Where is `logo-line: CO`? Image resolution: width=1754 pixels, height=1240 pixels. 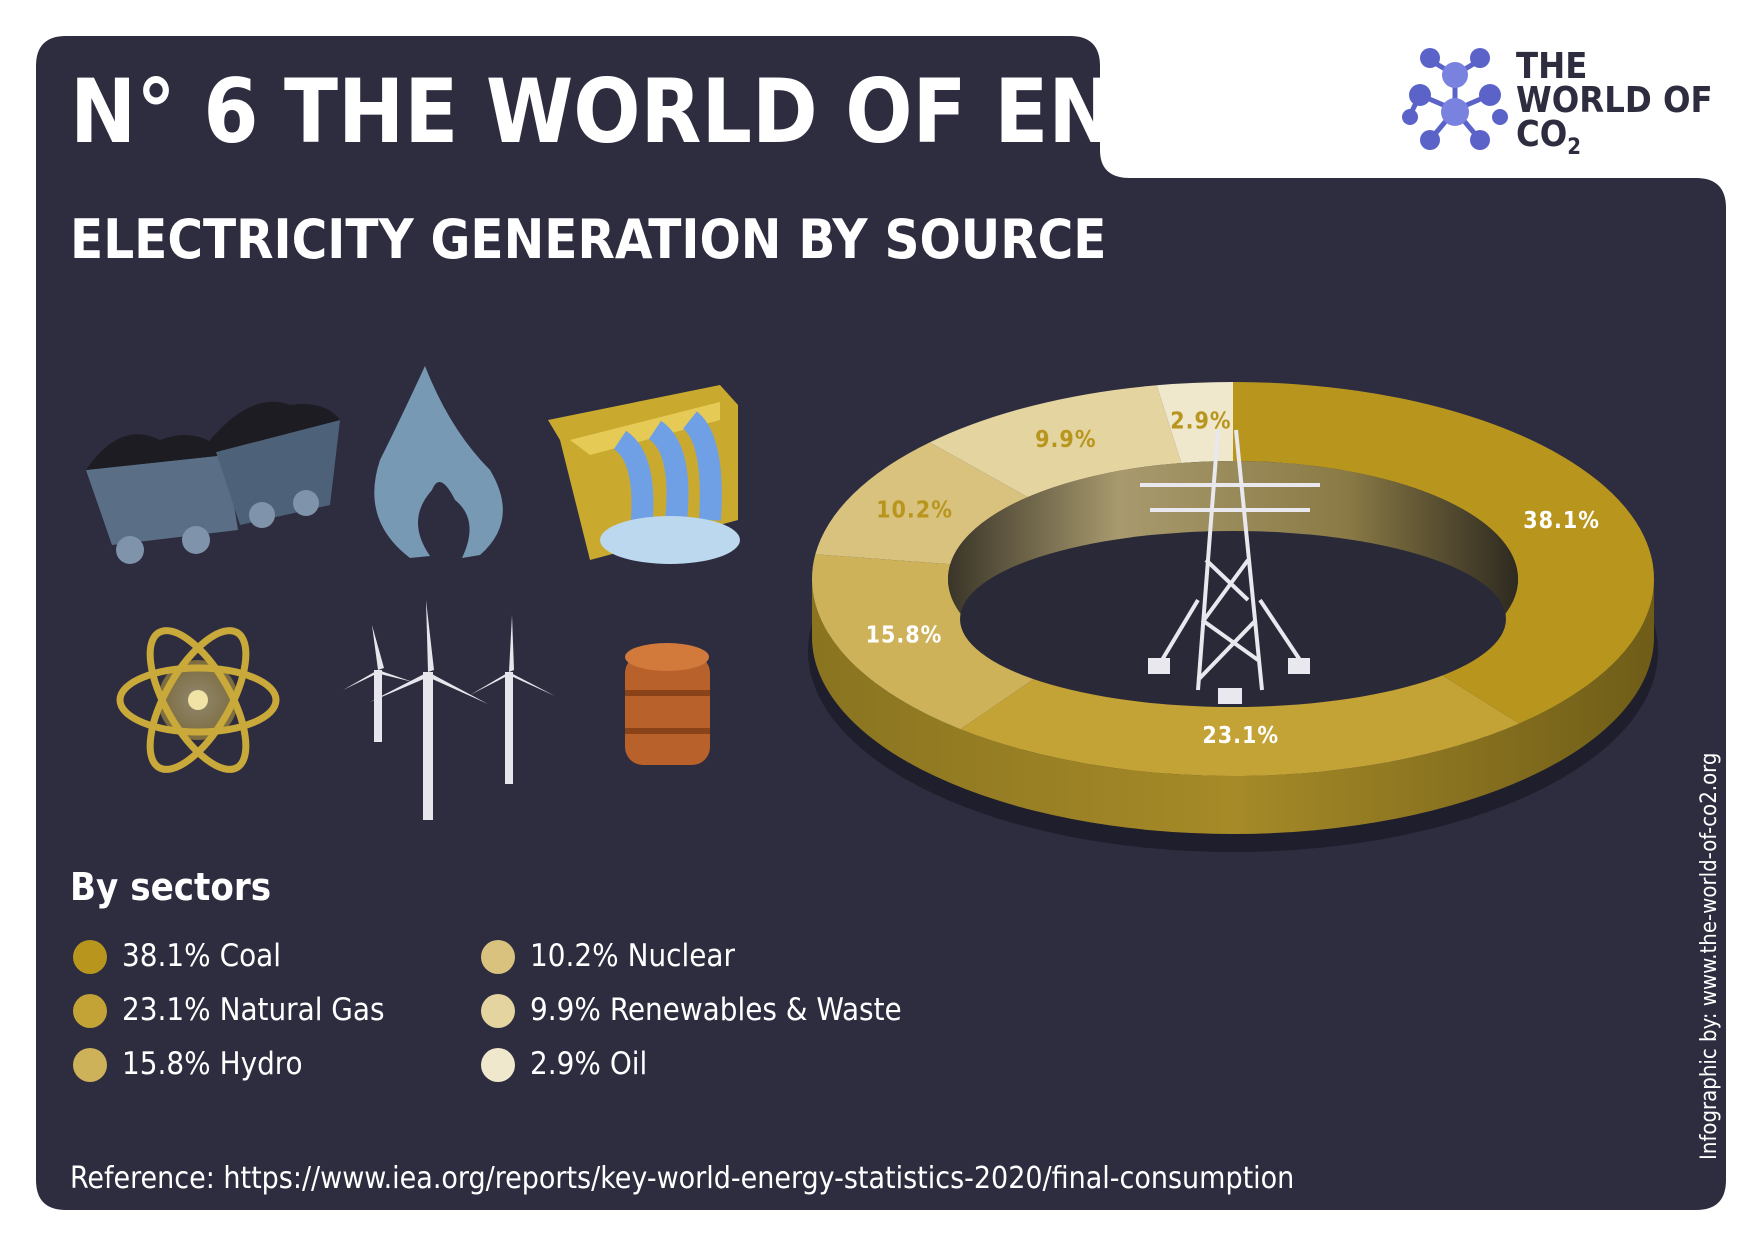 logo-line: CO is located at coordinates (1541, 134).